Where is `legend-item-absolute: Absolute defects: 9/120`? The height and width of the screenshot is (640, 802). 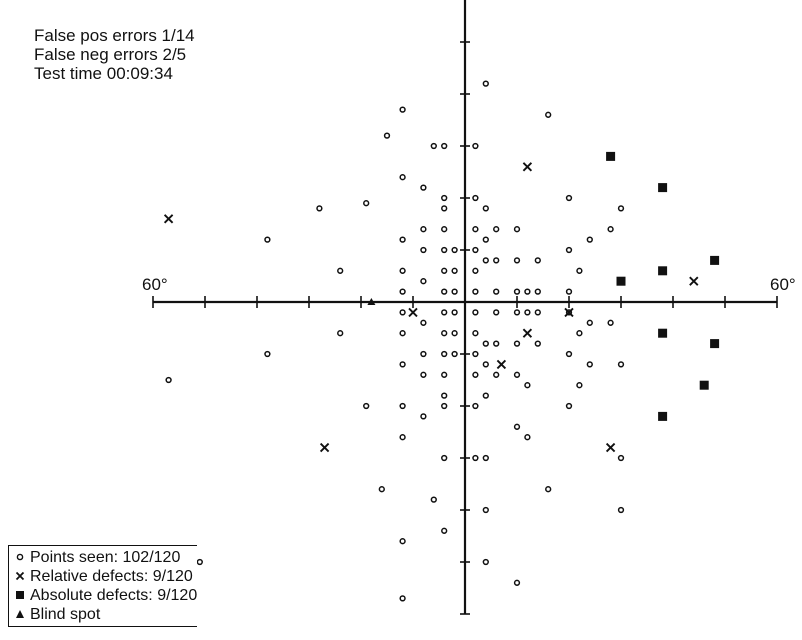
legend-item-absolute: Absolute defects: 9/120 is located at coordinates (105, 595).